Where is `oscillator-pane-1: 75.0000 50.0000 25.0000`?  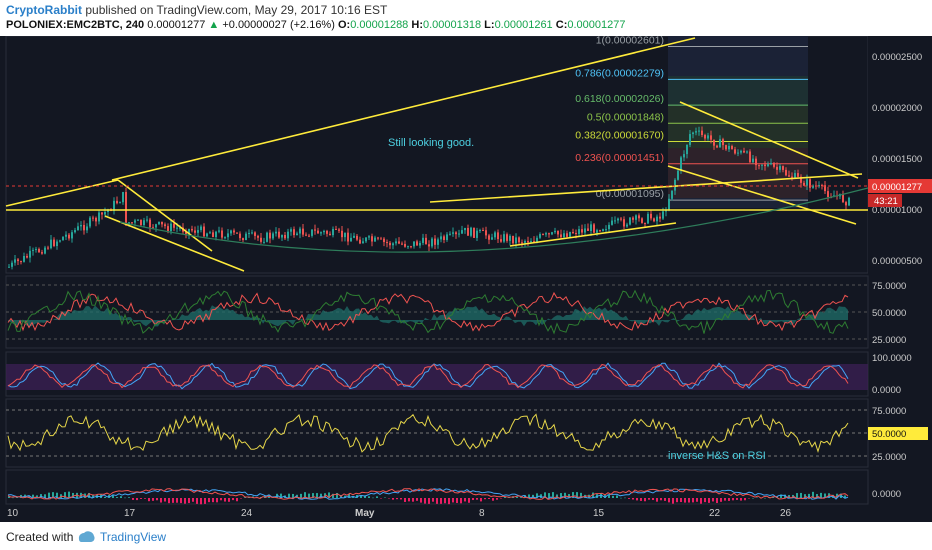
oscillator-pane-1: 75.0000 50.0000 25.0000 is located at coordinates (455, 312).